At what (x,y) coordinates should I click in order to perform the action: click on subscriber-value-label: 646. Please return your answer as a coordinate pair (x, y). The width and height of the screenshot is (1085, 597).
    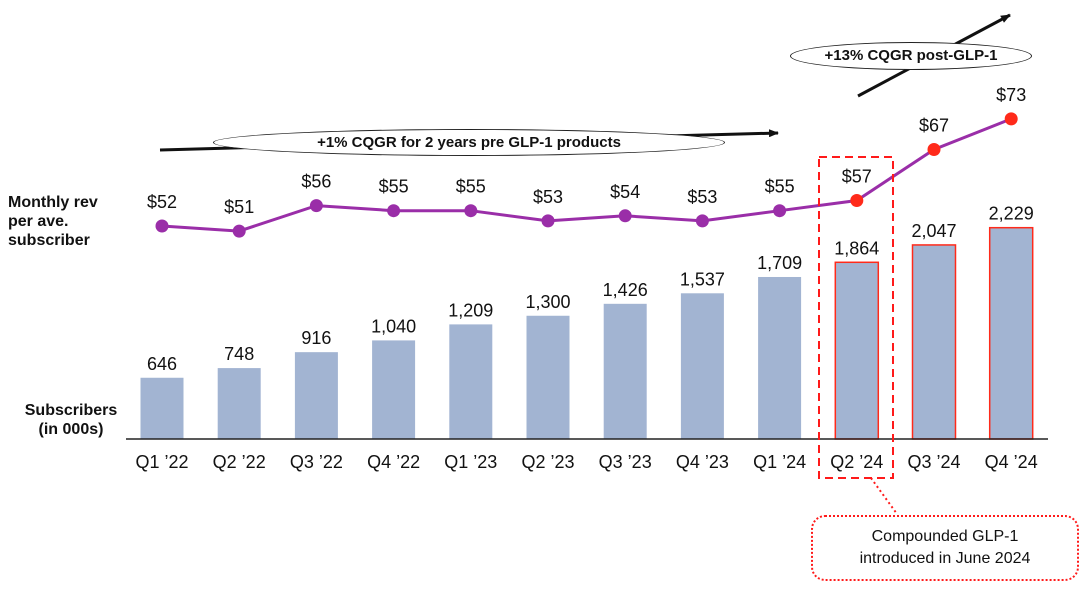
    Looking at the image, I should click on (162, 364).